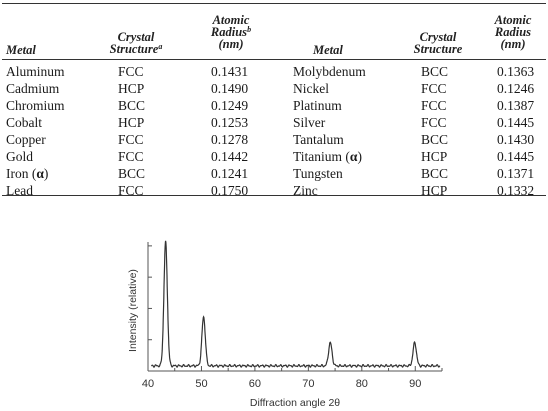 The width and height of the screenshot is (548, 411). Describe the element at coordinates (318, 173) in the screenshot. I see `metal-name: Tungsten` at that location.